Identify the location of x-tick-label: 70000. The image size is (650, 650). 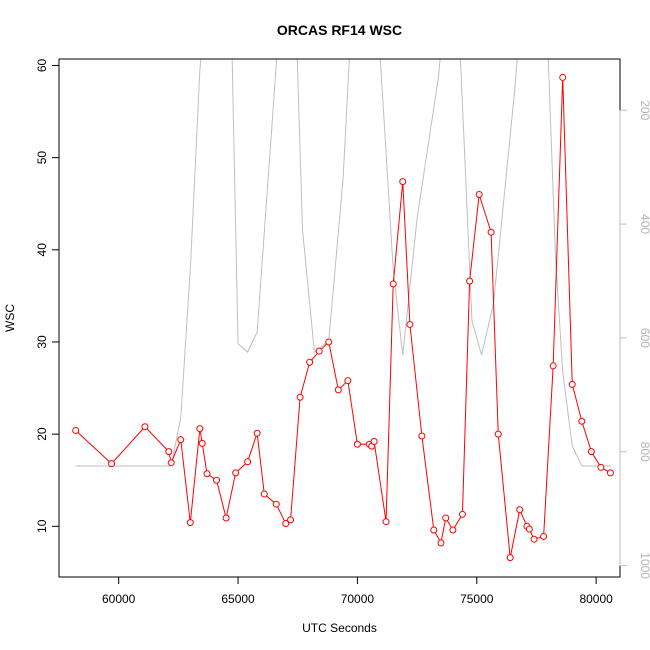
(358, 599).